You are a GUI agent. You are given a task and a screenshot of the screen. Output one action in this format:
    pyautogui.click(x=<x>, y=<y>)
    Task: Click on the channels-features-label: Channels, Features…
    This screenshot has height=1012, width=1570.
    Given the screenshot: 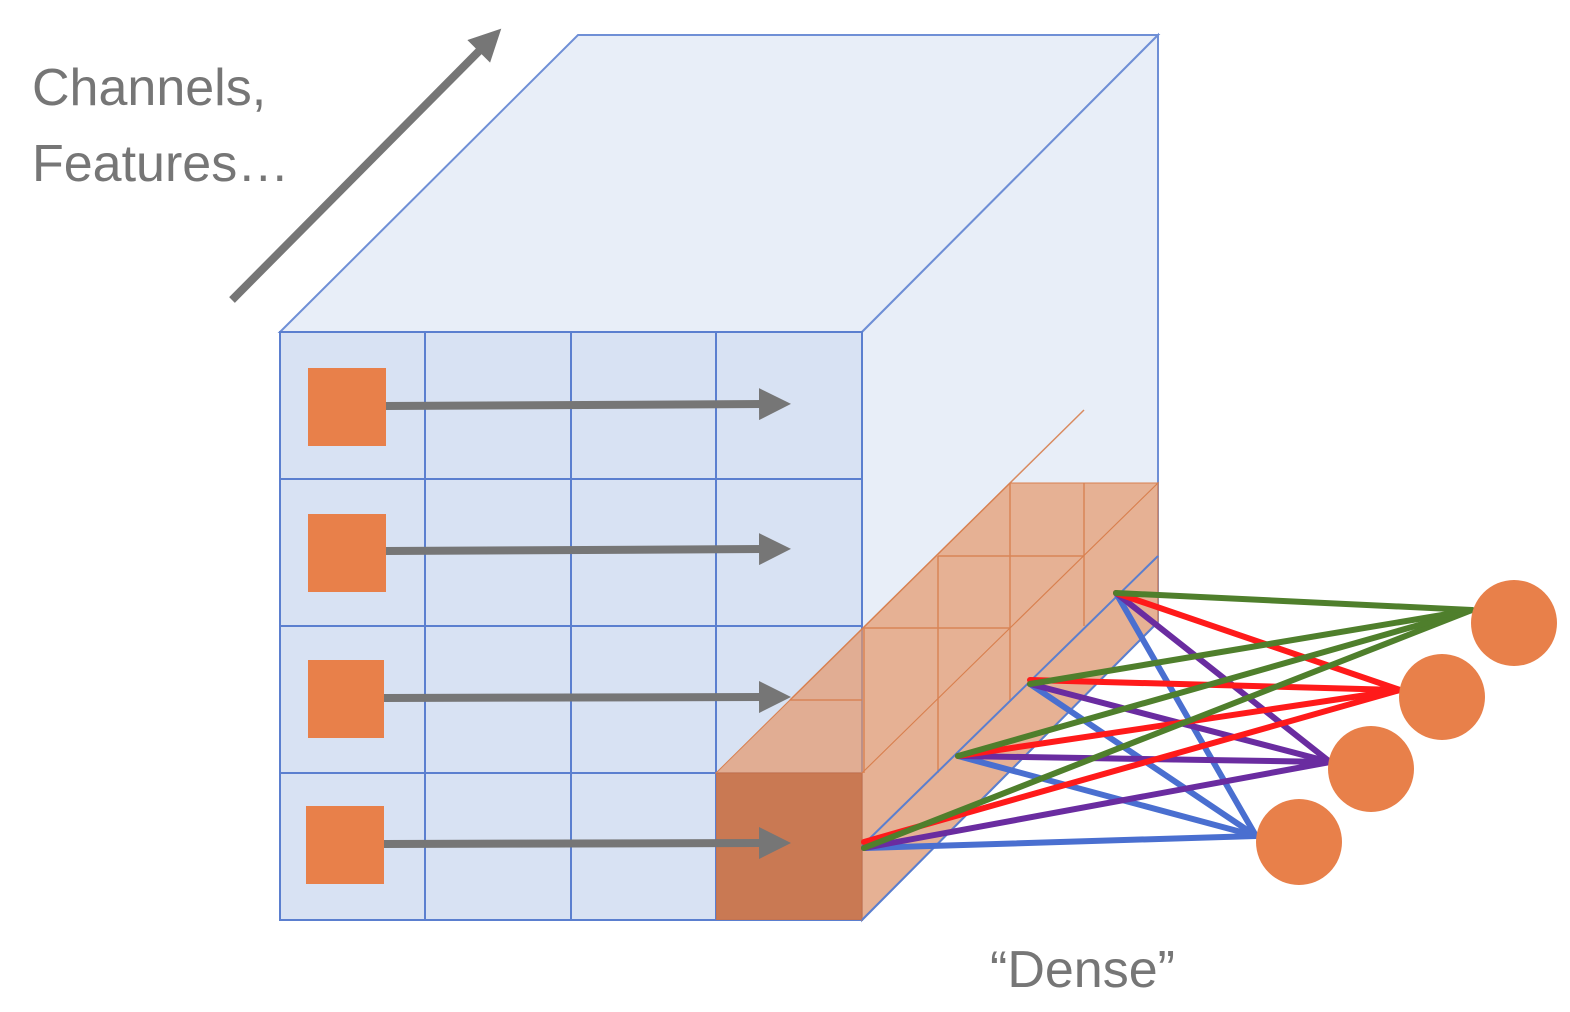 What is the action you would take?
    pyautogui.click(x=160, y=126)
    